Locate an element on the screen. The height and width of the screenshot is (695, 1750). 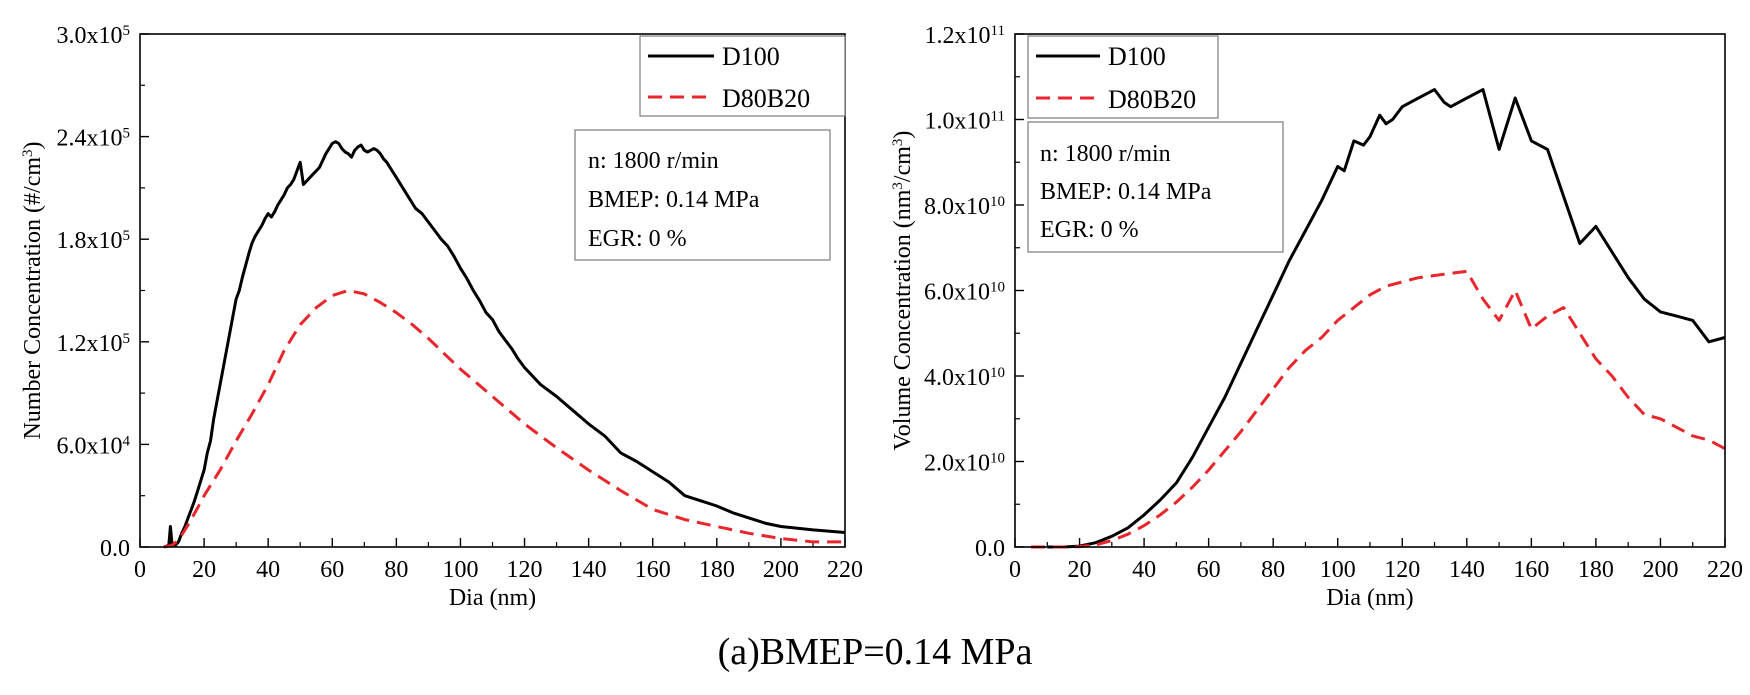
y-tick-label: 4.0x1010 is located at coordinates (964, 378).